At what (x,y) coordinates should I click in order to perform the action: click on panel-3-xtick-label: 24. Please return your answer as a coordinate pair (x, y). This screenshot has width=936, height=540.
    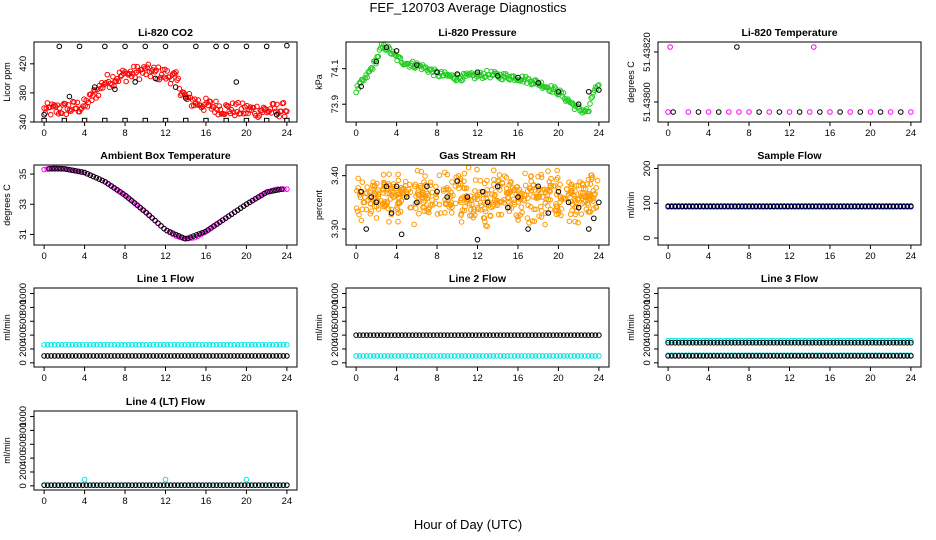
    Looking at the image, I should click on (287, 256).